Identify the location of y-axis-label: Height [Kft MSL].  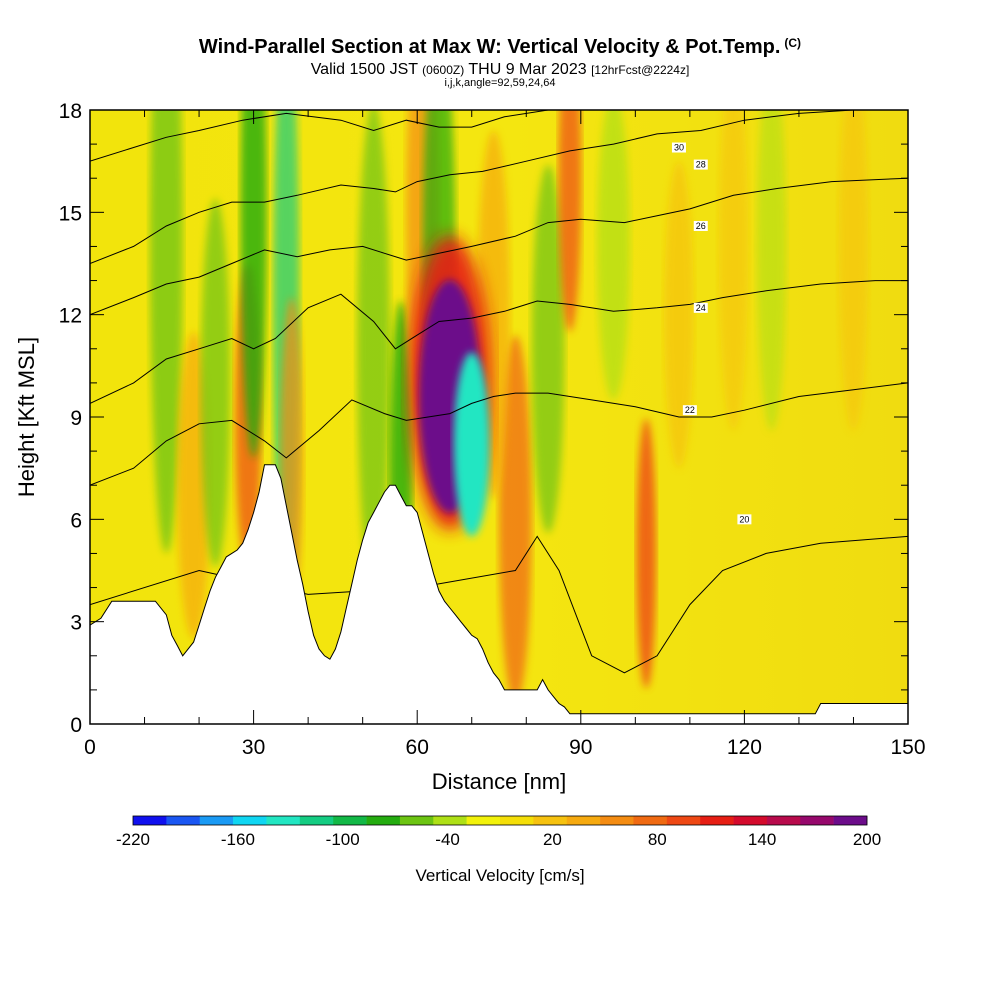
(26, 417).